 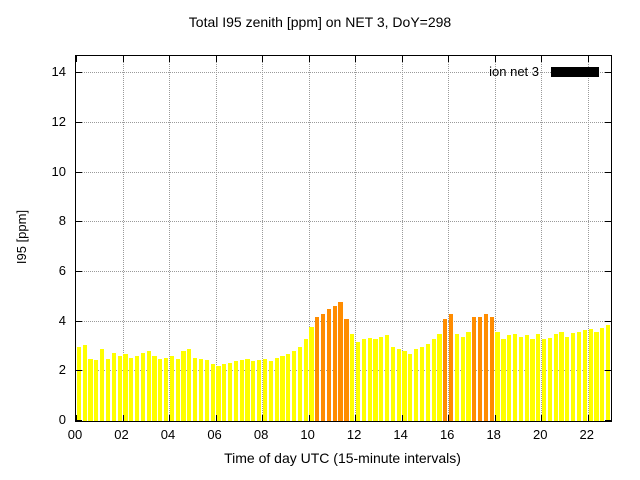 What do you see at coordinates (514, 71) in the screenshot?
I see `legend-label: ion net 3` at bounding box center [514, 71].